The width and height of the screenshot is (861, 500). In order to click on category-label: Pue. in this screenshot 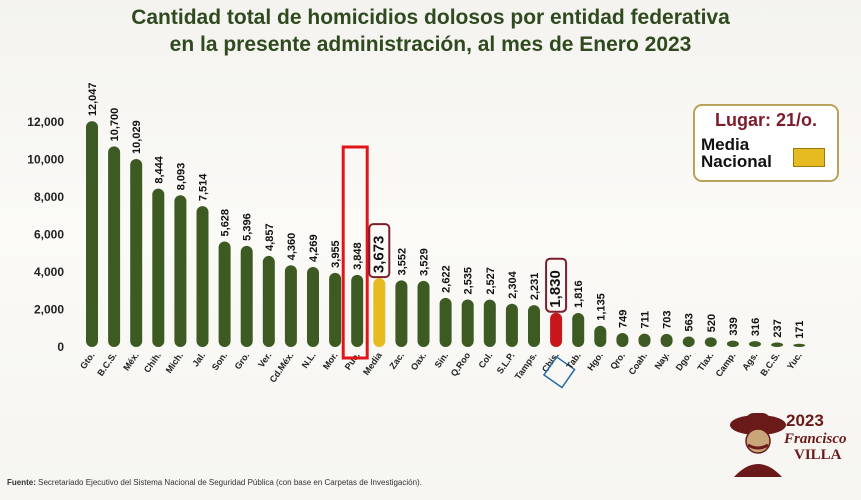, I will do `click(352, 360)`.